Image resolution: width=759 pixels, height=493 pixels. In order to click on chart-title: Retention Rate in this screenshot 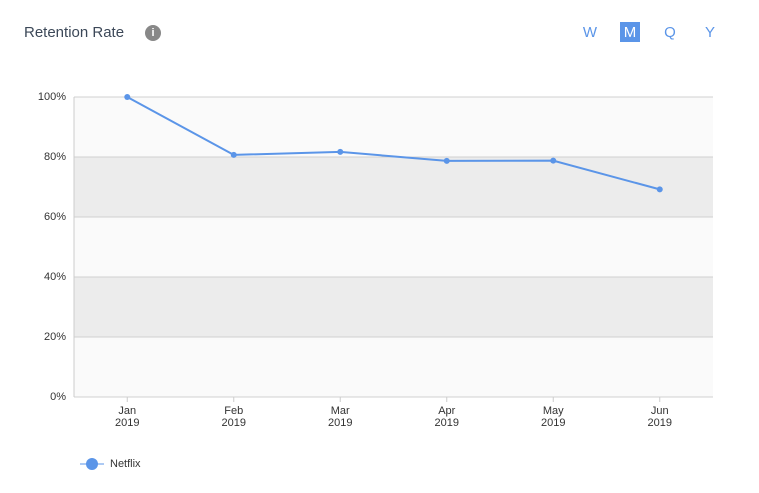, I will do `click(74, 32)`.